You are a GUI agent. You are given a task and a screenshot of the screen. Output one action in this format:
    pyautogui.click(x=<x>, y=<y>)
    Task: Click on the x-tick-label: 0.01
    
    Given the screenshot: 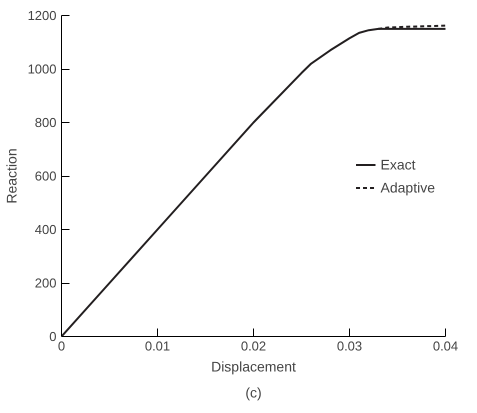 What is the action you would take?
    pyautogui.click(x=157, y=346)
    